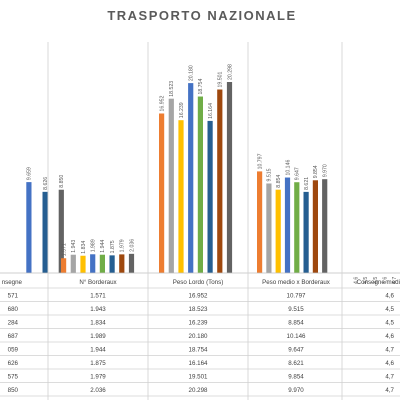 The width and height of the screenshot is (400, 400). I want to click on data-label: 20.298, so click(230, 72).